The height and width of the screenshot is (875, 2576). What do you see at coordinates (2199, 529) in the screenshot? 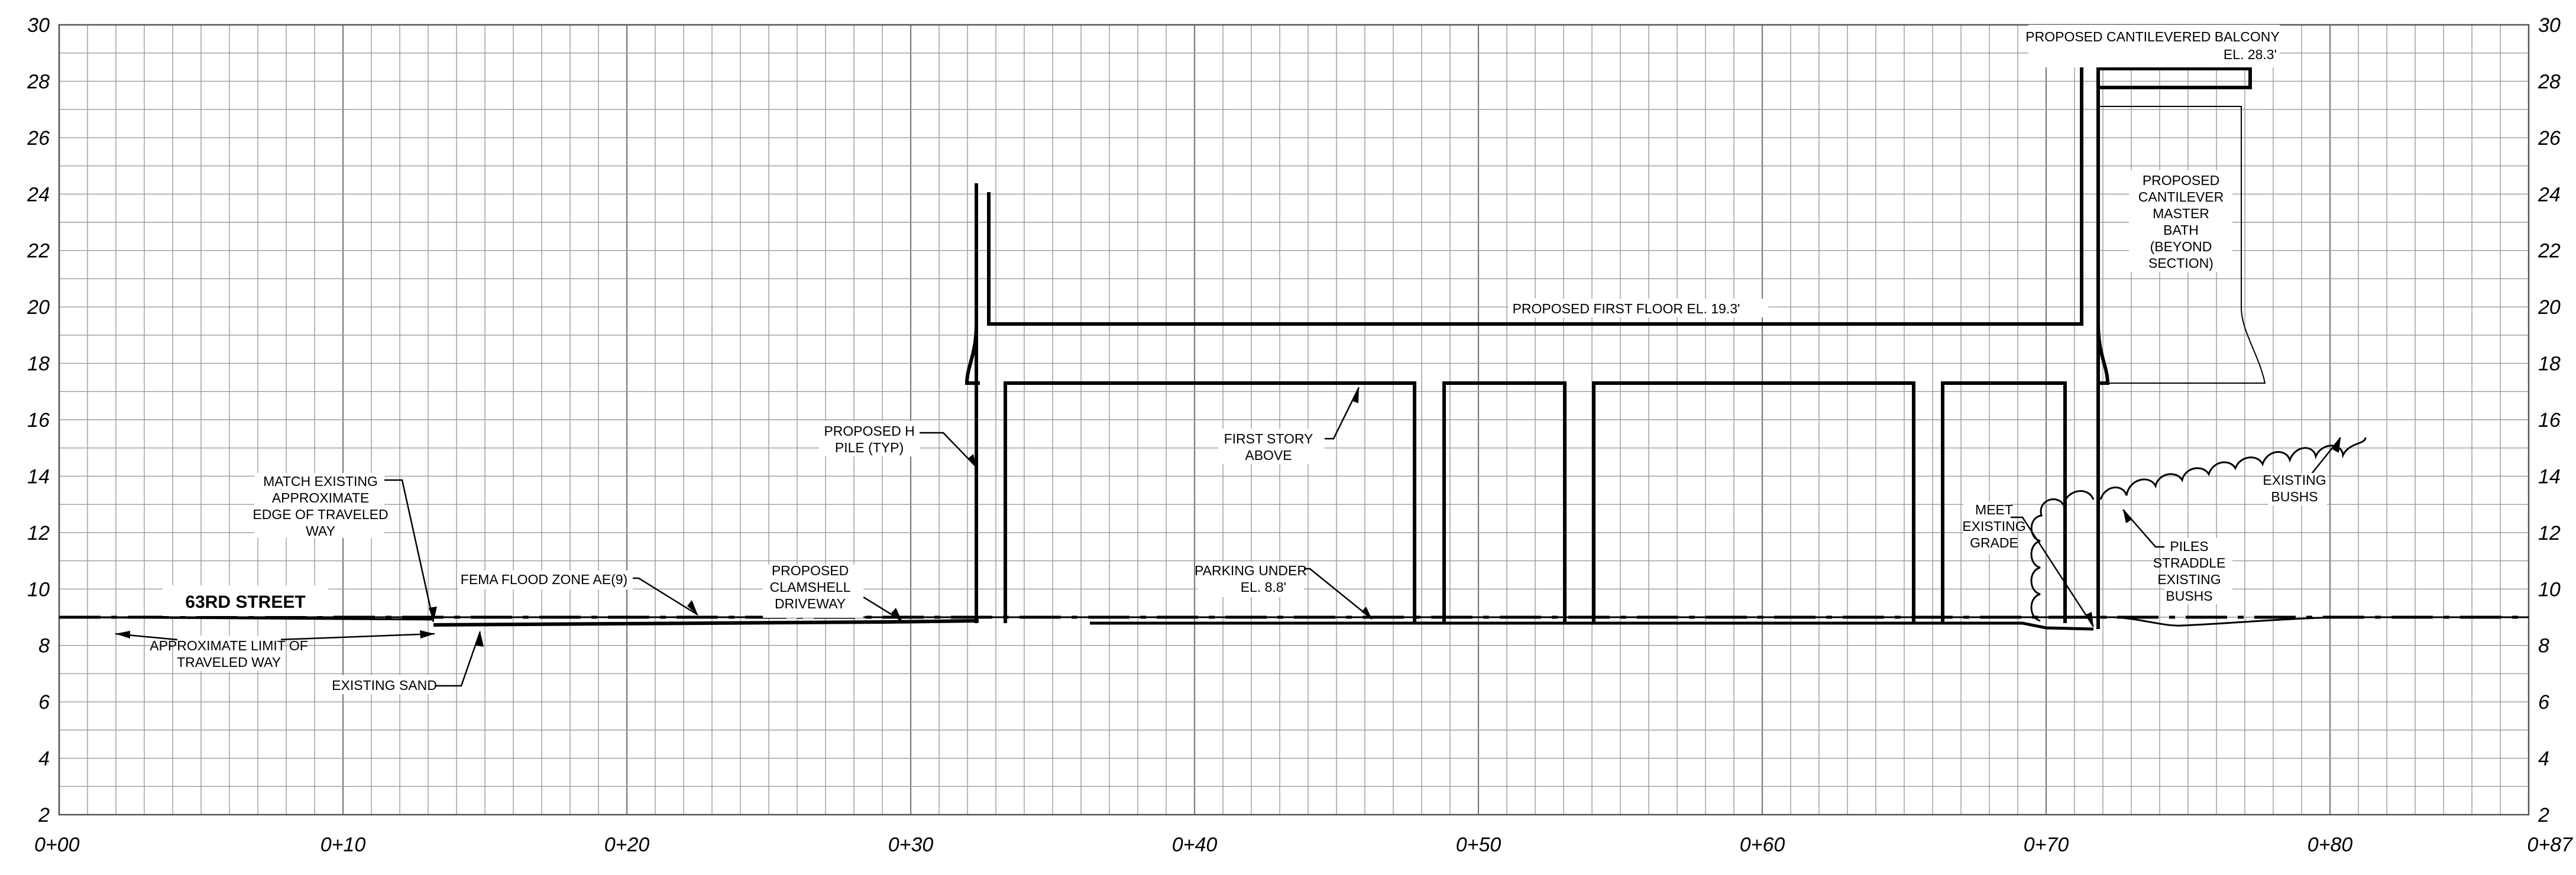
I see `bushes-icon` at bounding box center [2199, 529].